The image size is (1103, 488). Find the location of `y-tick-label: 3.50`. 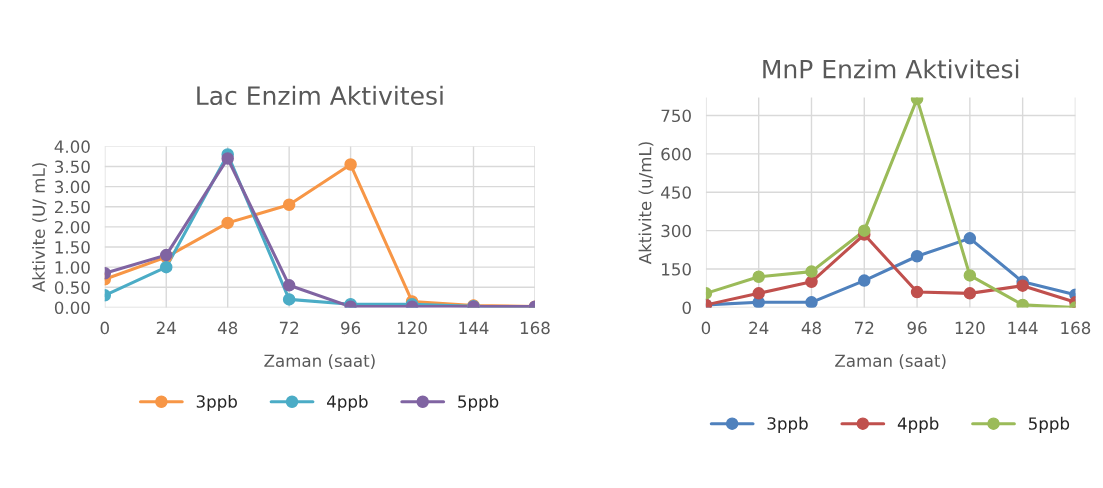

y-tick-label: 3.50 is located at coordinates (72, 167).